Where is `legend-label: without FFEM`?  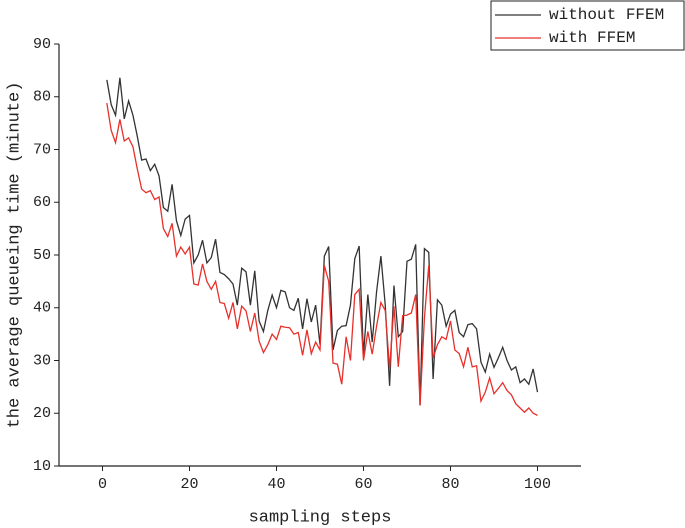 legend-label: without FFEM is located at coordinates (606, 15).